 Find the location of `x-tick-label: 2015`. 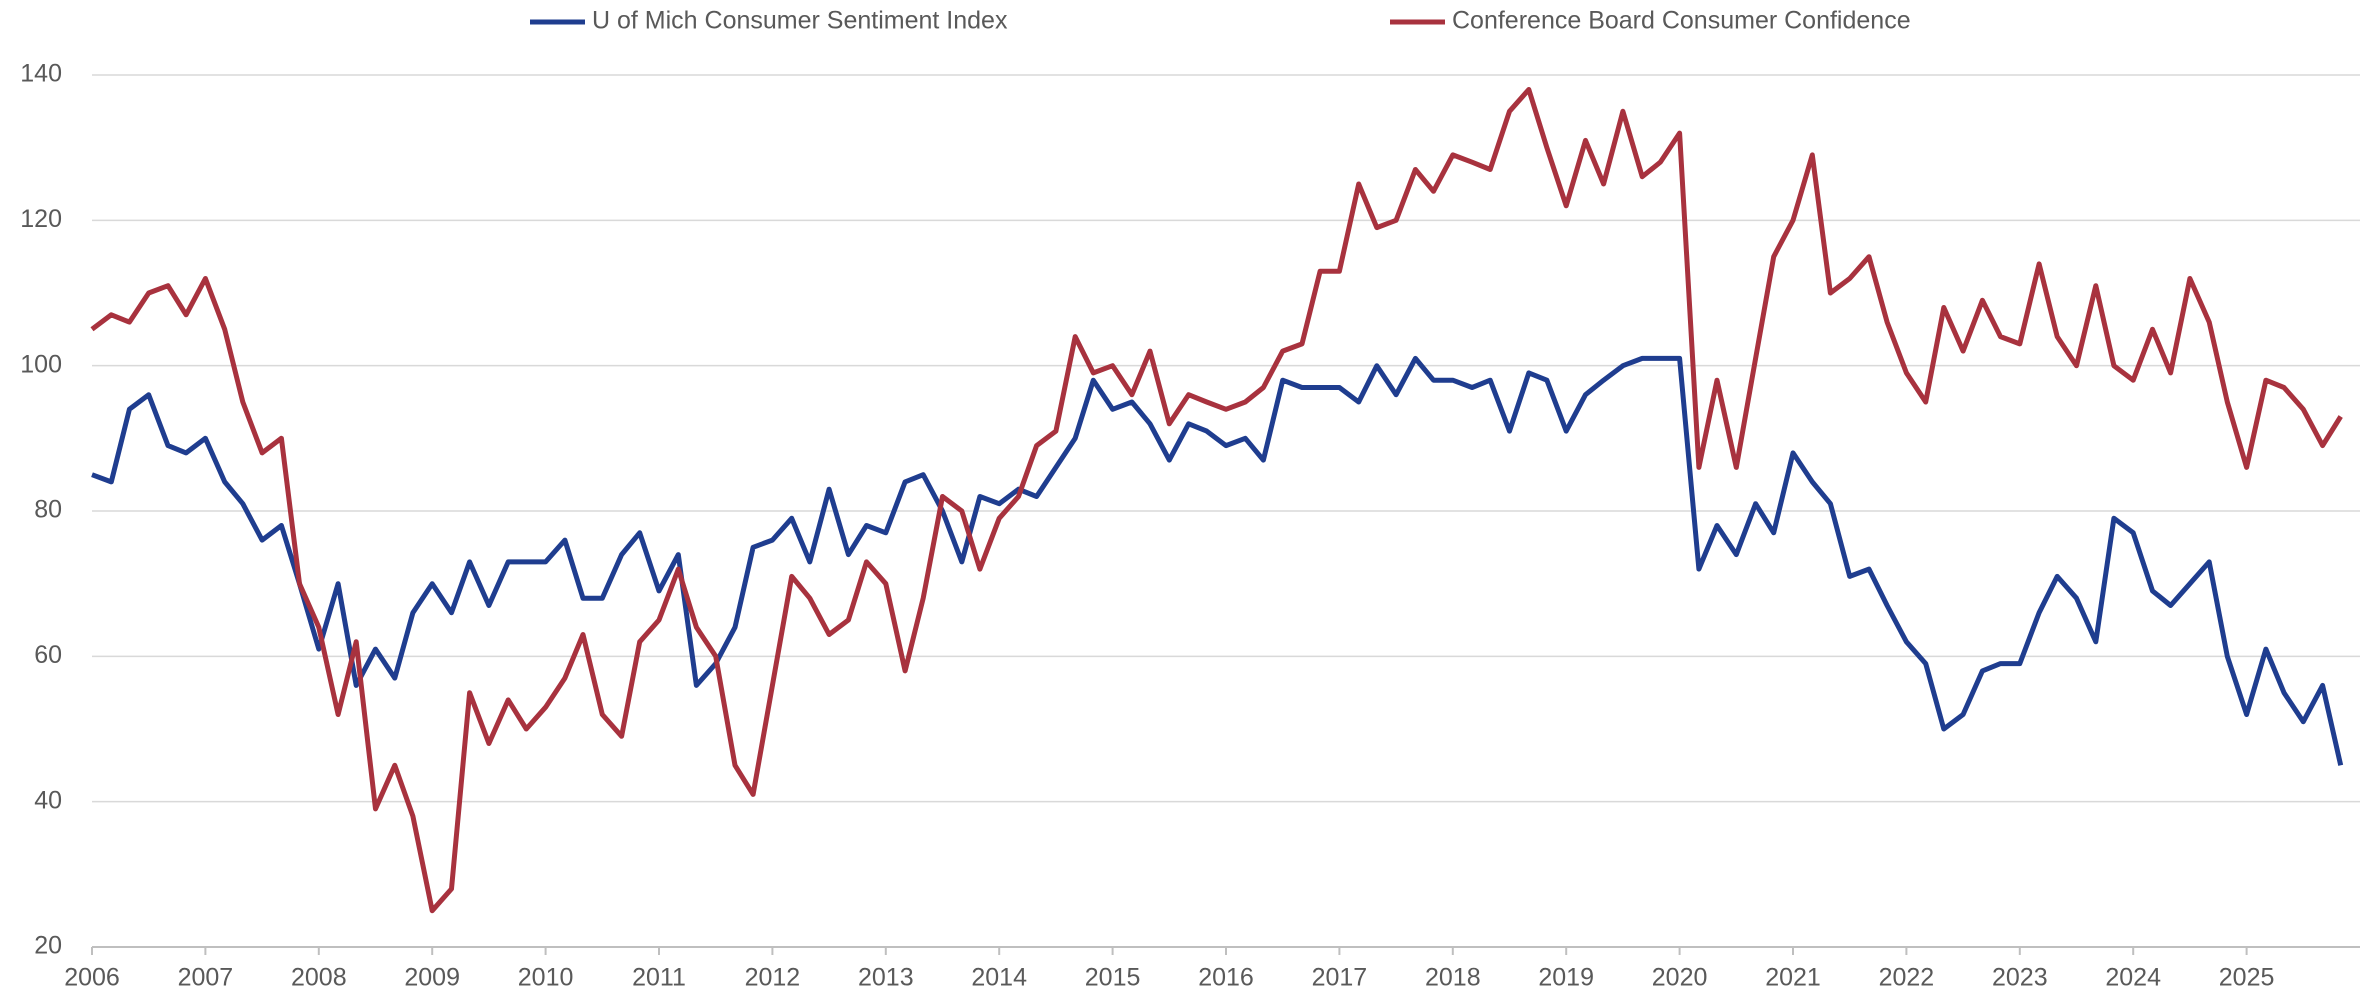

x-tick-label: 2015 is located at coordinates (1113, 978).